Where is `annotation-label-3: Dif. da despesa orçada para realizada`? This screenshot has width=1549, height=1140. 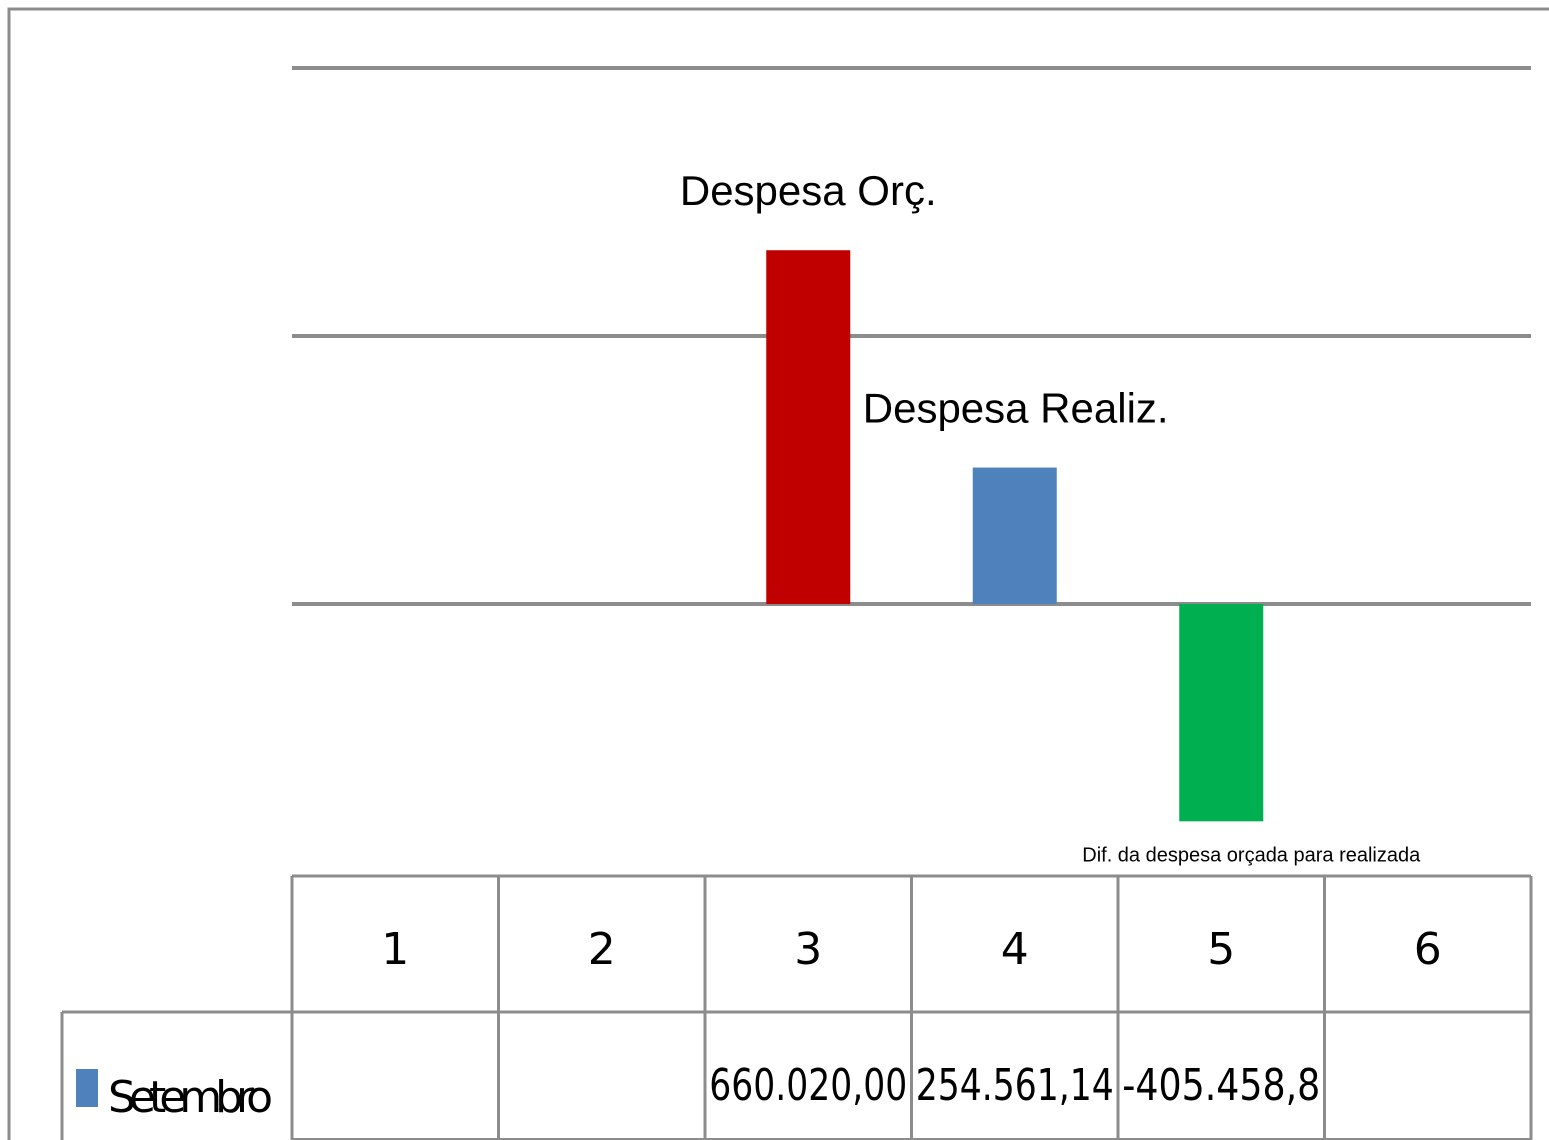 annotation-label-3: Dif. da despesa orçada para realizada is located at coordinates (1251, 855).